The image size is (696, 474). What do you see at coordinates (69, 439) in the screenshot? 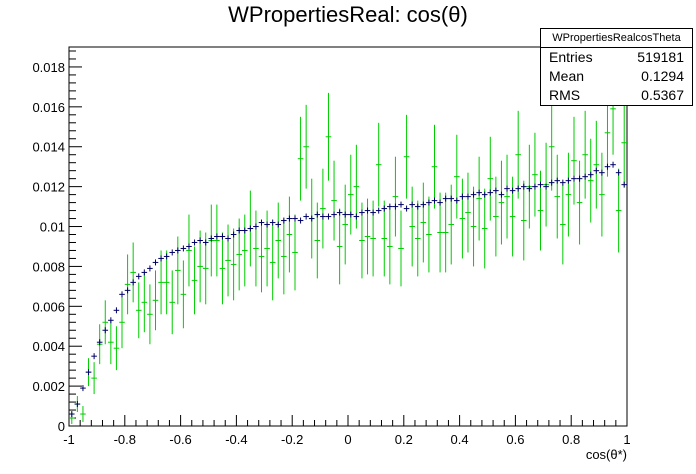
I see `x-tick-label: -1` at bounding box center [69, 439].